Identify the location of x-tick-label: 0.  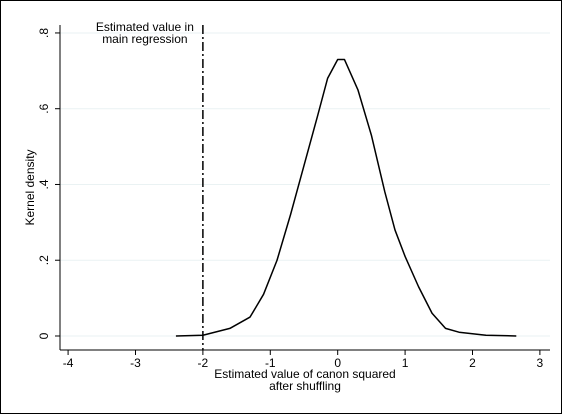
(337, 363).